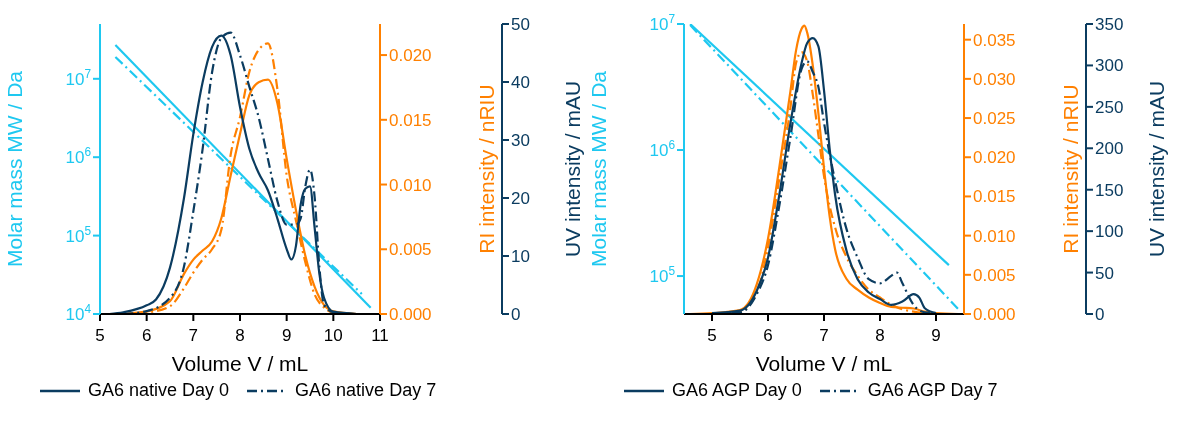 This screenshot has height=424, width=1177. I want to click on y3-tick-label: 300, so click(1109, 66).